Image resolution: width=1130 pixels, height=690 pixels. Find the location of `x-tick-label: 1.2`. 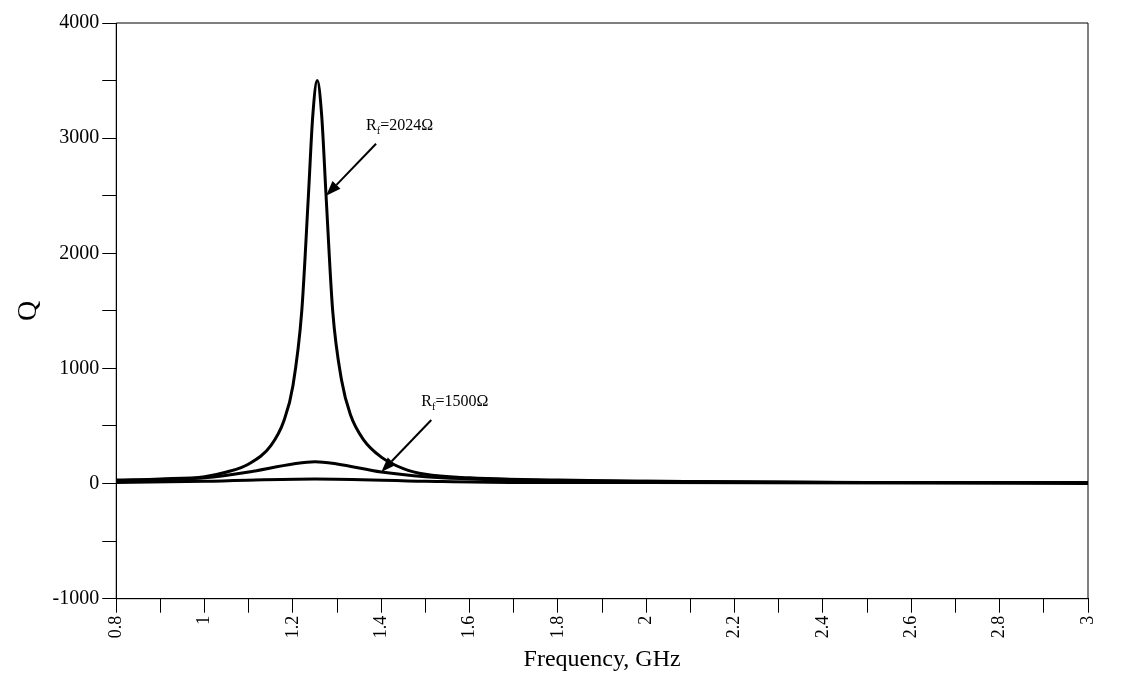

x-tick-label: 1.2 is located at coordinates (291, 627).